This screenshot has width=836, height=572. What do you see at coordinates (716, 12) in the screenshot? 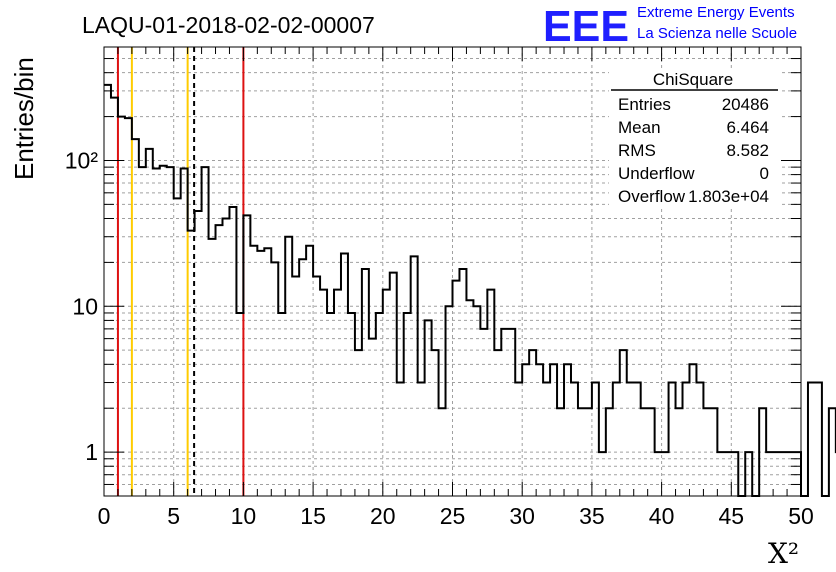
I see `logo-line-1: Extreme Energy Events` at bounding box center [716, 12].